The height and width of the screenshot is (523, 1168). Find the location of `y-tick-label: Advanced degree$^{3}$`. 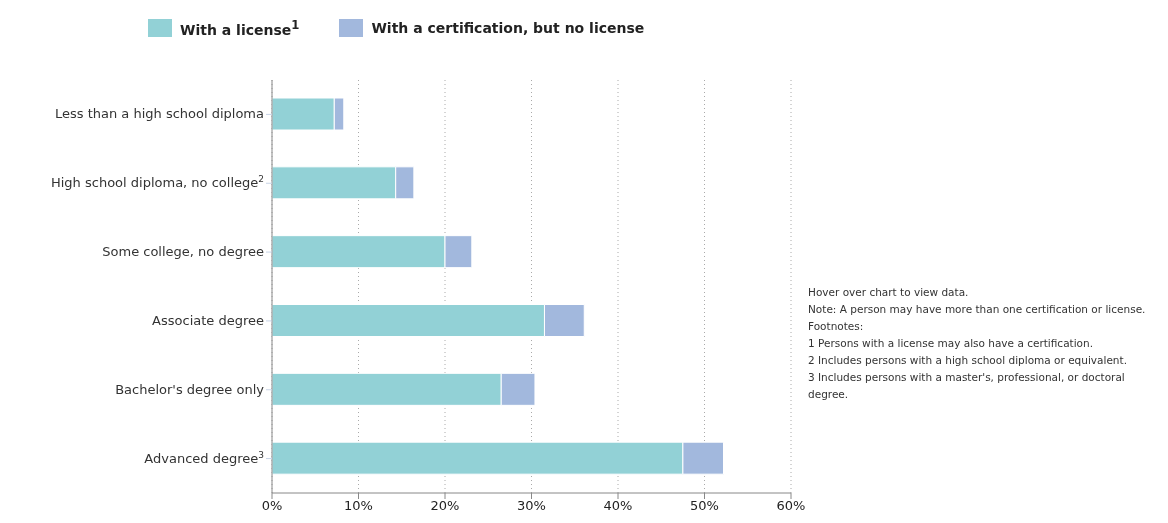

y-tick-label: Advanced degree$^{3}$ is located at coordinates (204, 457).